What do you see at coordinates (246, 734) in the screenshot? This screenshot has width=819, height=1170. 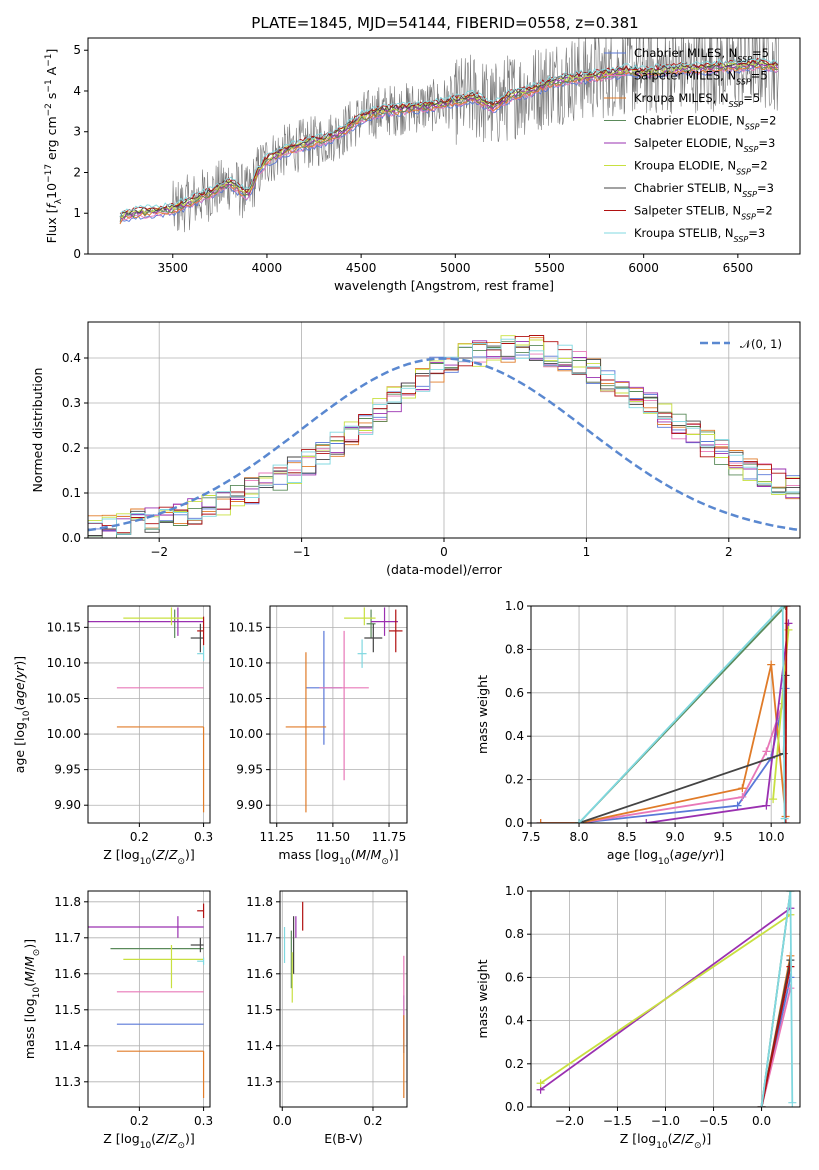 I see `y-tick-label: 10.00` at bounding box center [246, 734].